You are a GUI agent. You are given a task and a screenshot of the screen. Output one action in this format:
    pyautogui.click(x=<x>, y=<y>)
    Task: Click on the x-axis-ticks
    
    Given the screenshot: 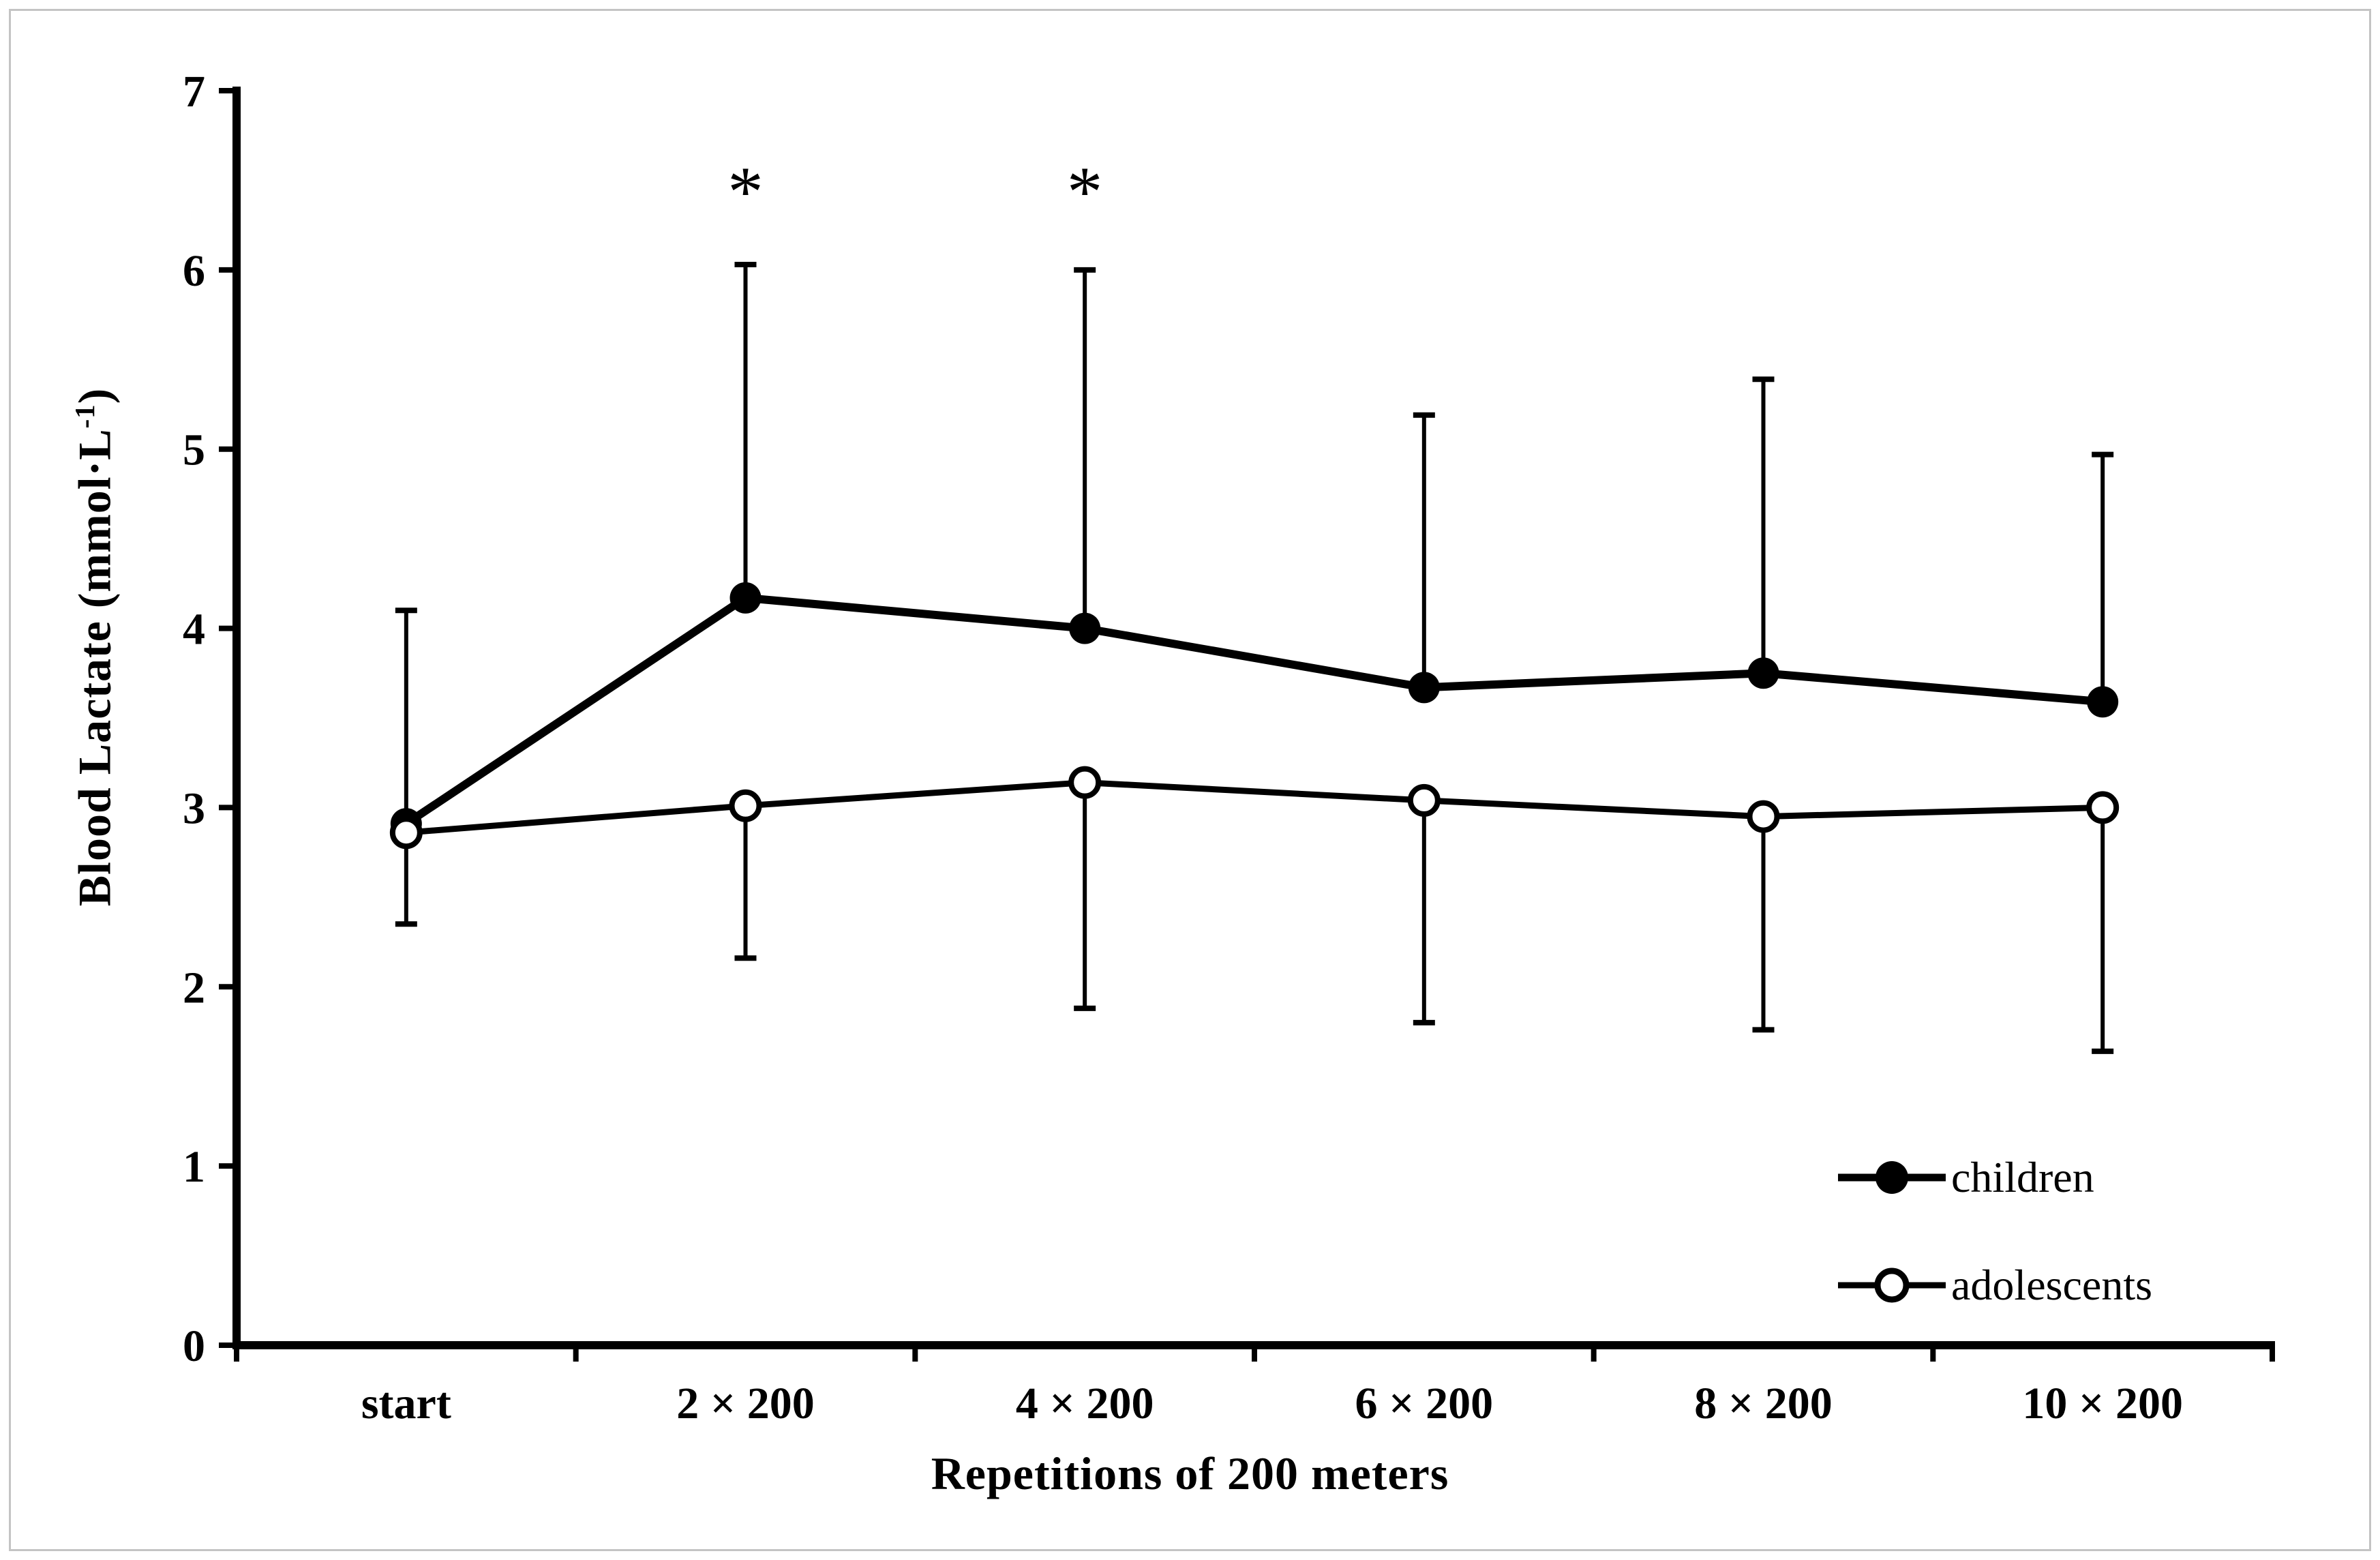 What is the action you would take?
    pyautogui.click(x=1254, y=1353)
    